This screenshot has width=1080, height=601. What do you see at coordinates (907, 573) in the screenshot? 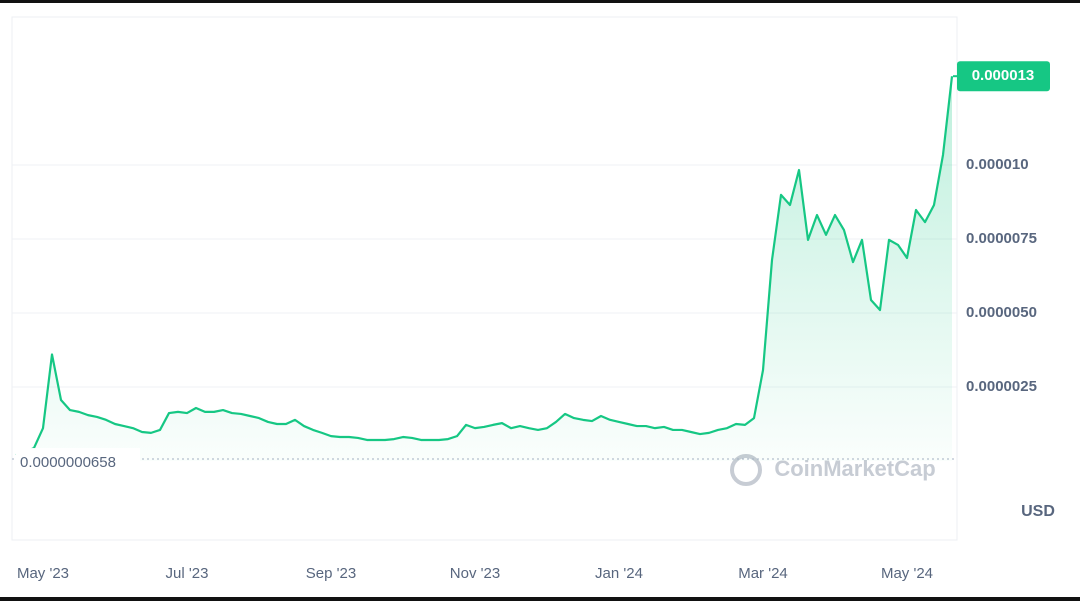
I see `x-tick-label: May '24` at bounding box center [907, 573].